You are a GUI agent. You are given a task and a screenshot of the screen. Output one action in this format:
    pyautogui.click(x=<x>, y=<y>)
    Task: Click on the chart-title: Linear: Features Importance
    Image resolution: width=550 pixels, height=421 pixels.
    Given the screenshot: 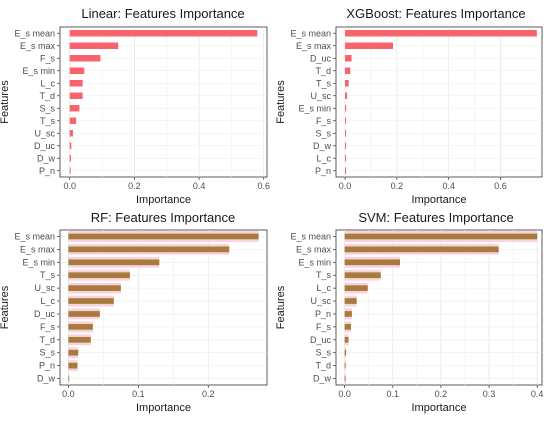 What is the action you would take?
    pyautogui.click(x=162, y=13)
    